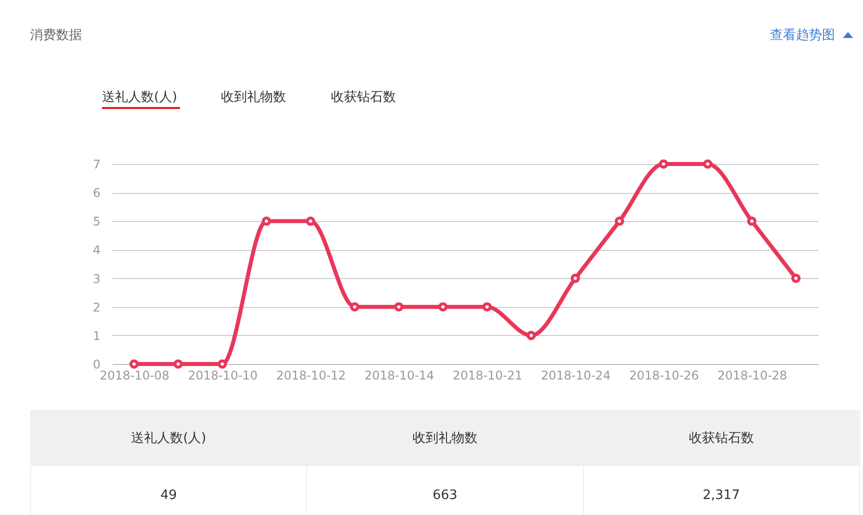  I want to click on x-tick-label: 2018-10-28, so click(752, 375).